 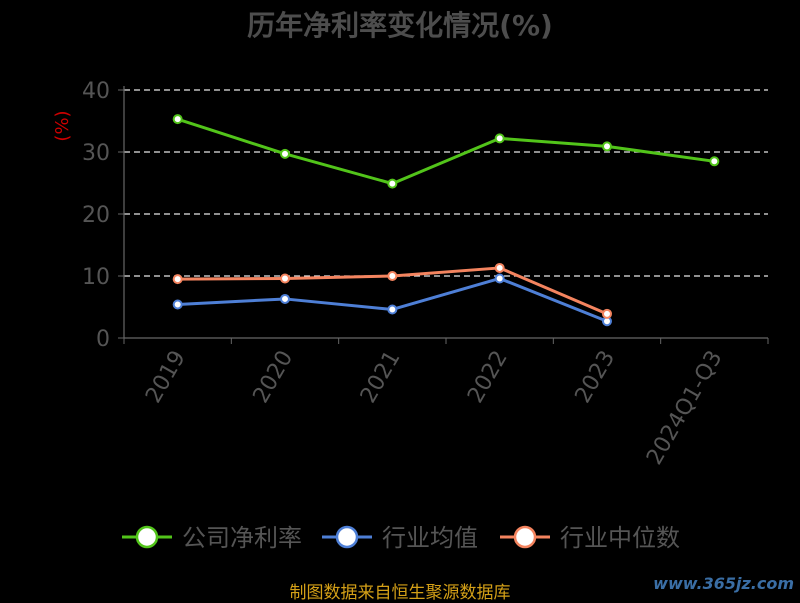 I want to click on legend-item-label: 行业均值, so click(x=430, y=538).